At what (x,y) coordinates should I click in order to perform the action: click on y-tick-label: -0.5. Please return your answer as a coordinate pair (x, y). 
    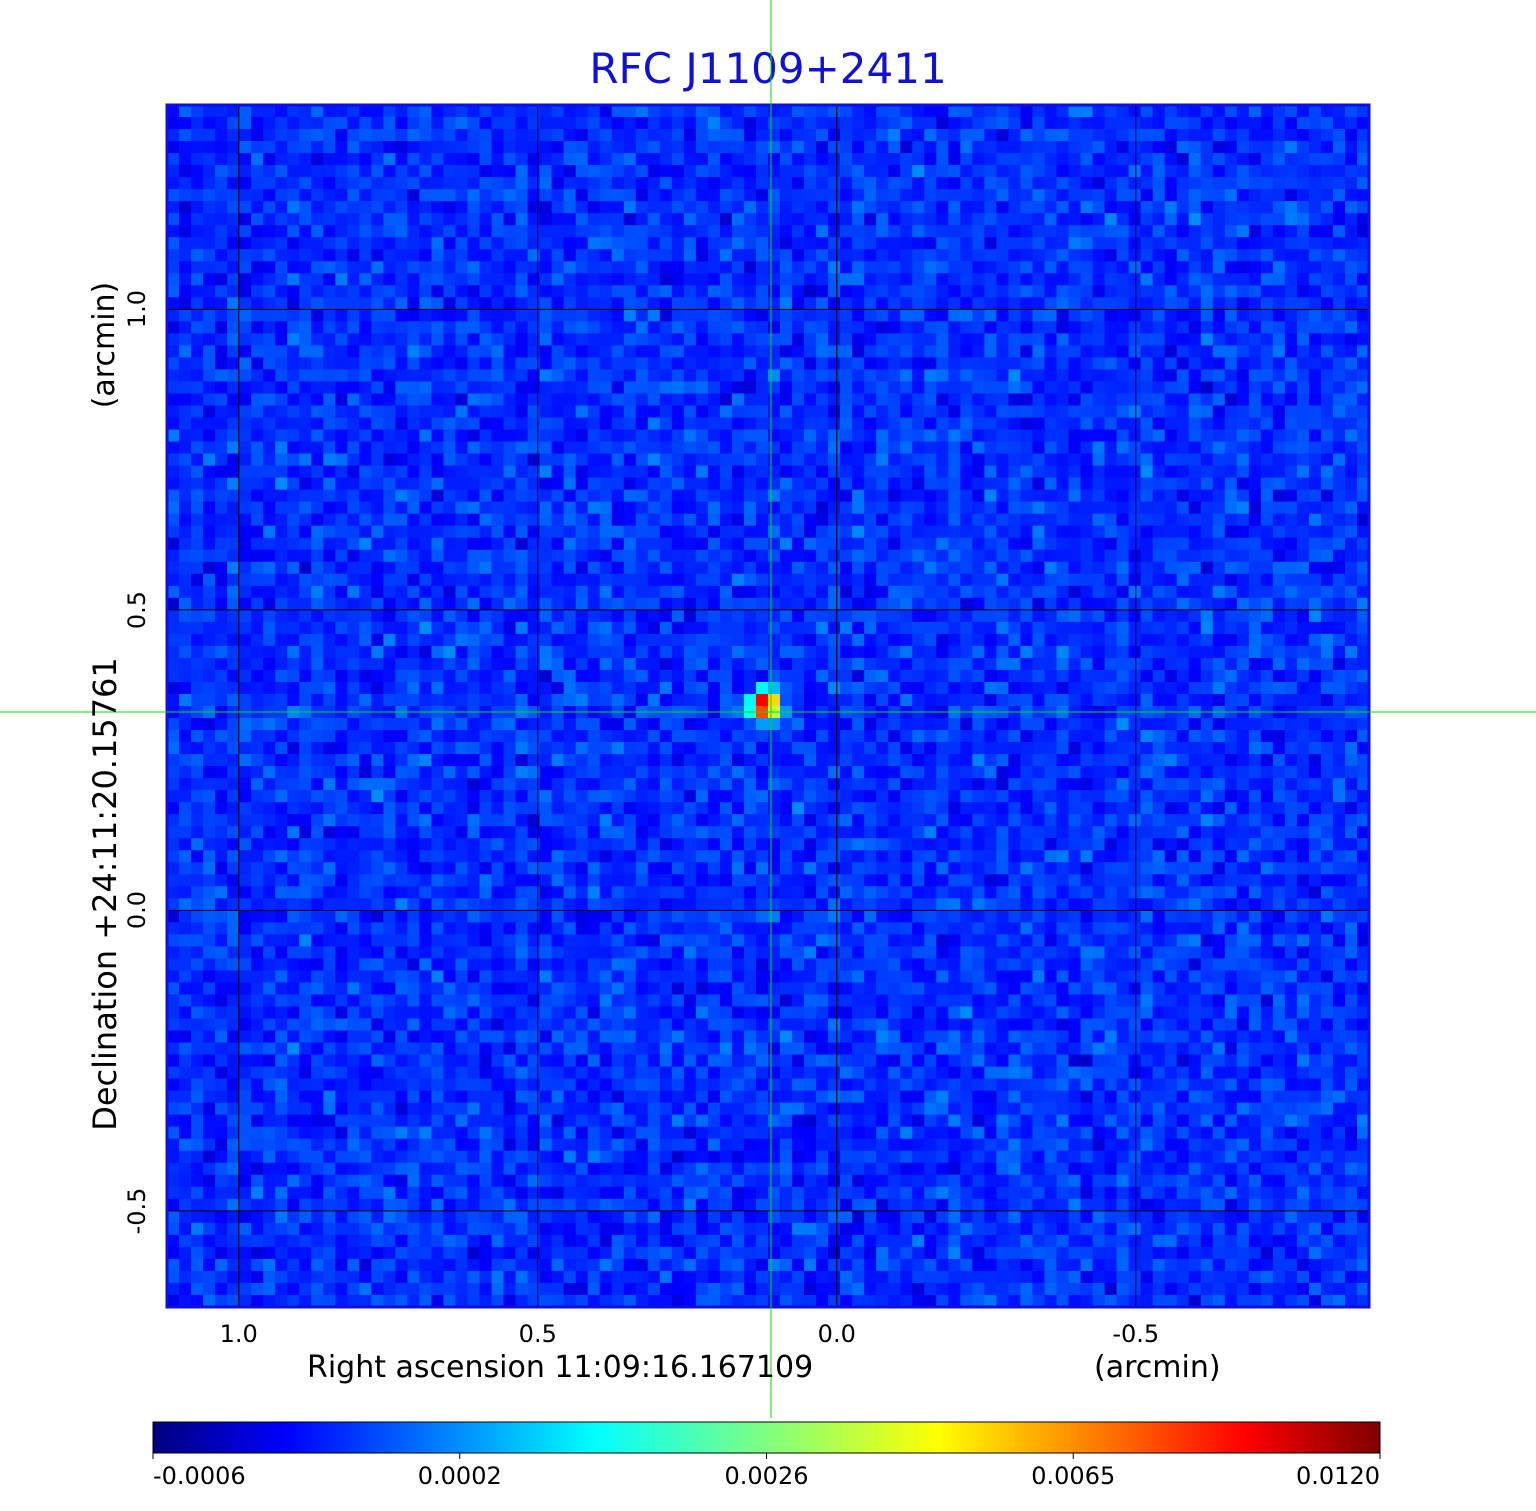
    Looking at the image, I should click on (137, 1211).